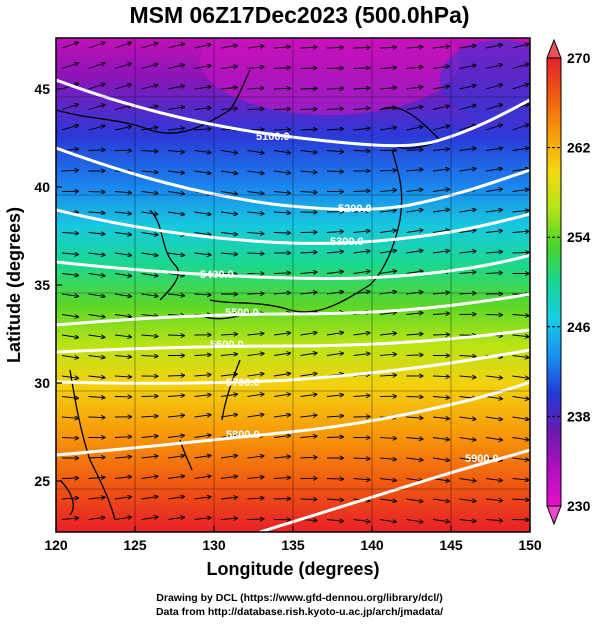  Describe the element at coordinates (293, 545) in the screenshot. I see `x-tick-label: 135` at that location.